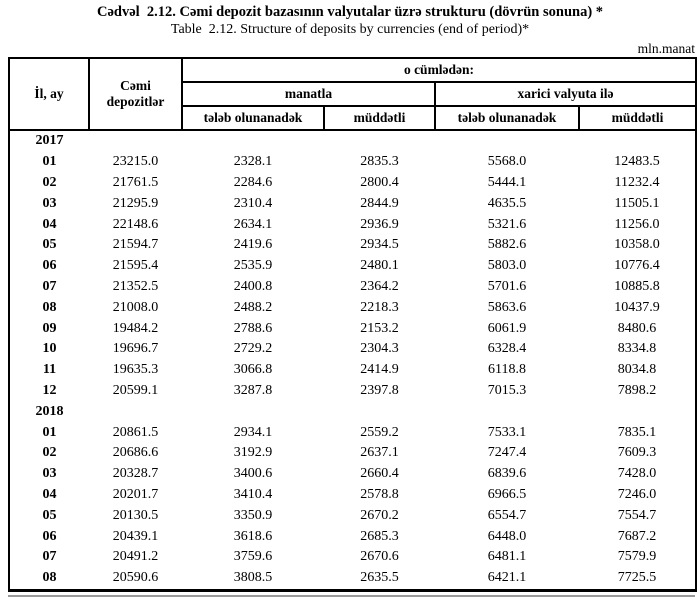  What do you see at coordinates (352, 328) in the screenshot?
I see `data-row: 09 19484.2 2788.6 2153.2 6061.9 8480.6` at bounding box center [352, 328].